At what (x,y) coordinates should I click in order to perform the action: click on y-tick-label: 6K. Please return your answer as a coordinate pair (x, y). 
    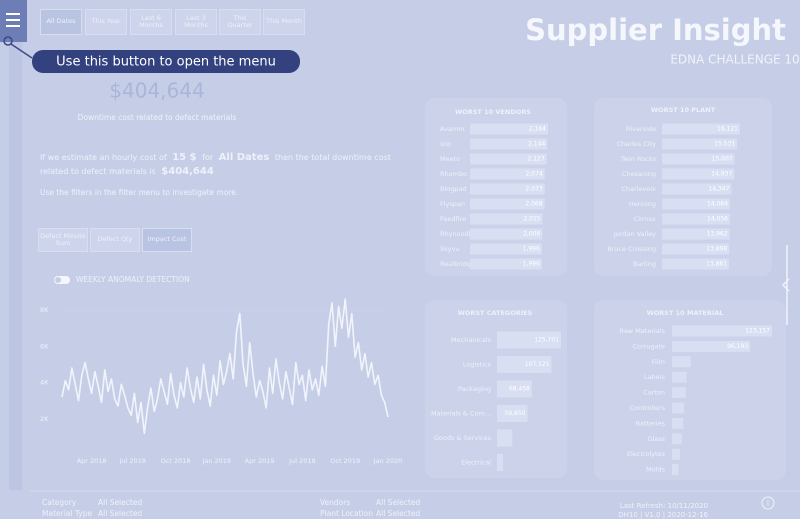
    Looking at the image, I should click on (44, 346).